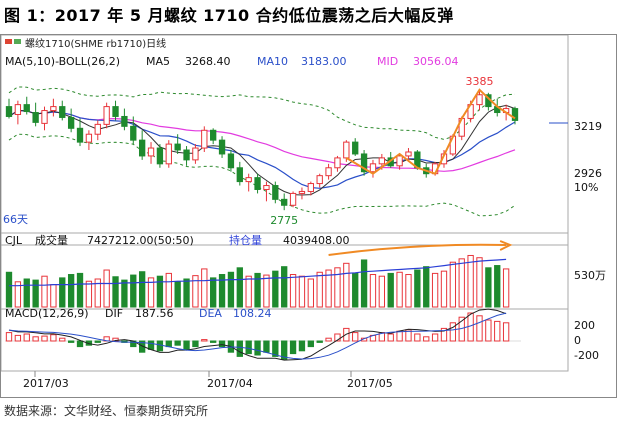 The width and height of the screenshot is (618, 422). What do you see at coordinates (46, 383) in the screenshot?
I see `x-label-2017-03: 2017/03` at bounding box center [46, 383].